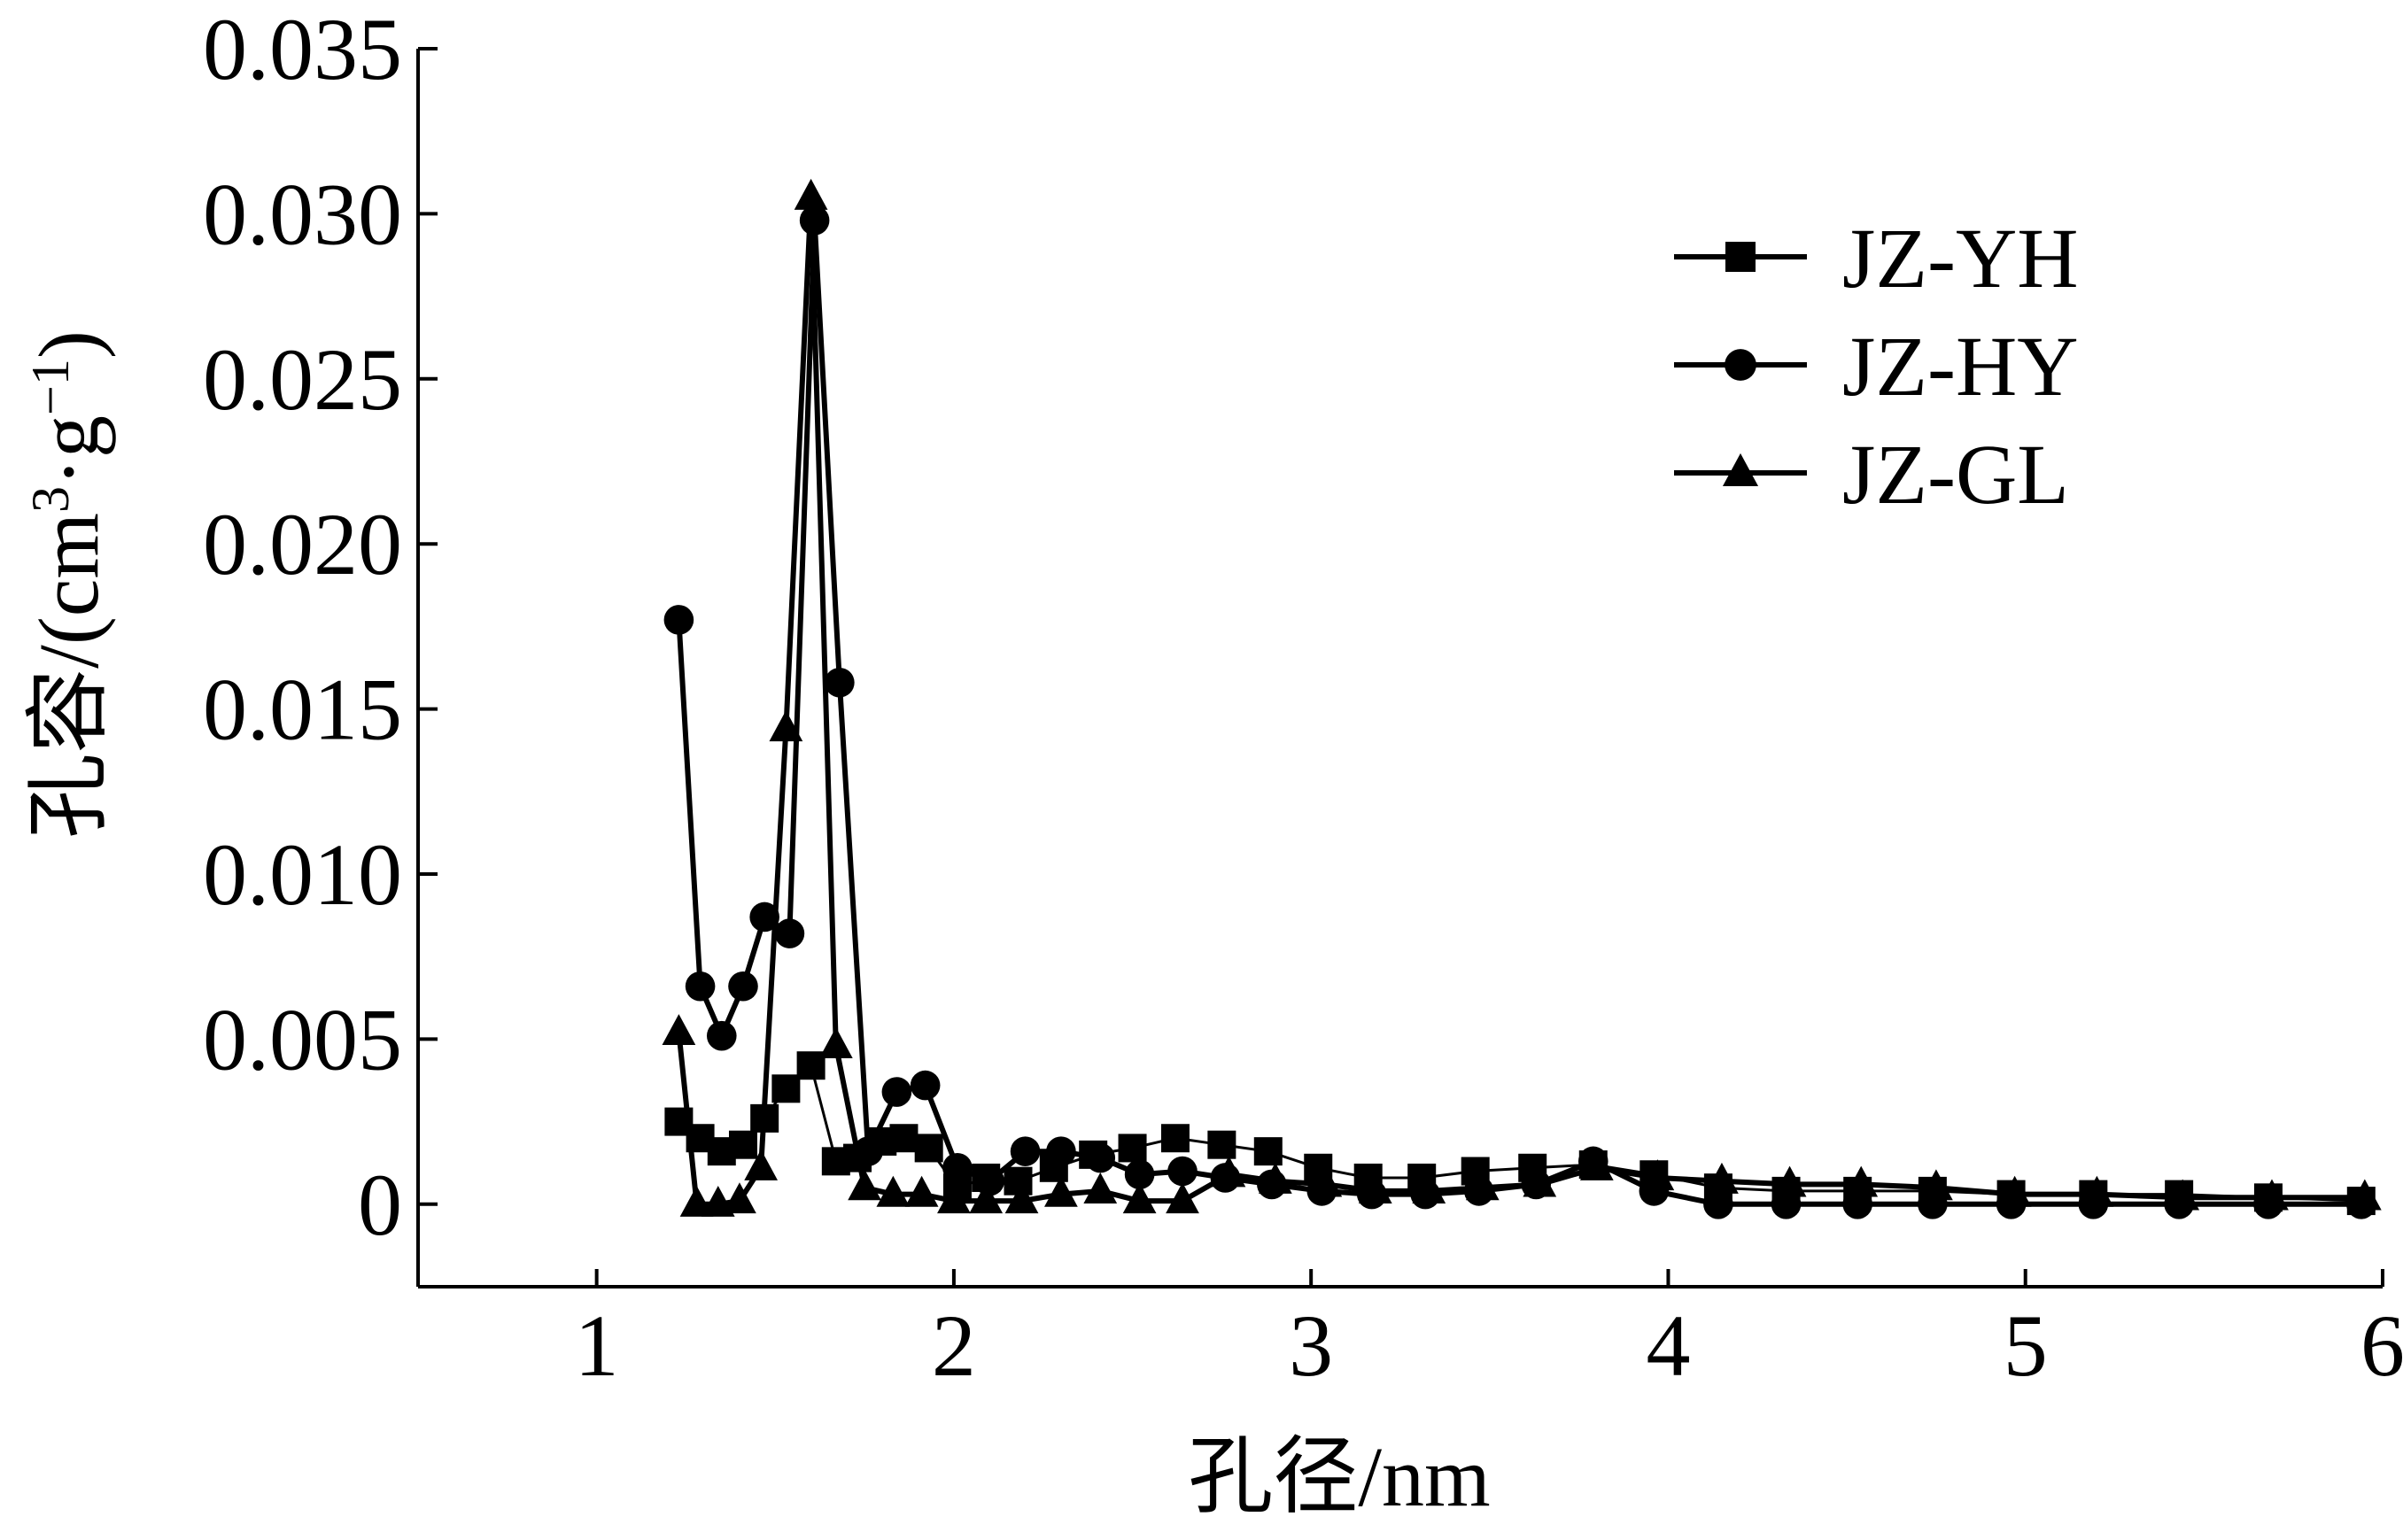 This screenshot has width=2403, height=1540. Describe the element at coordinates (1489, 1332) in the screenshot. I see `x-ticks: 1 2 3 4 5 6` at that location.